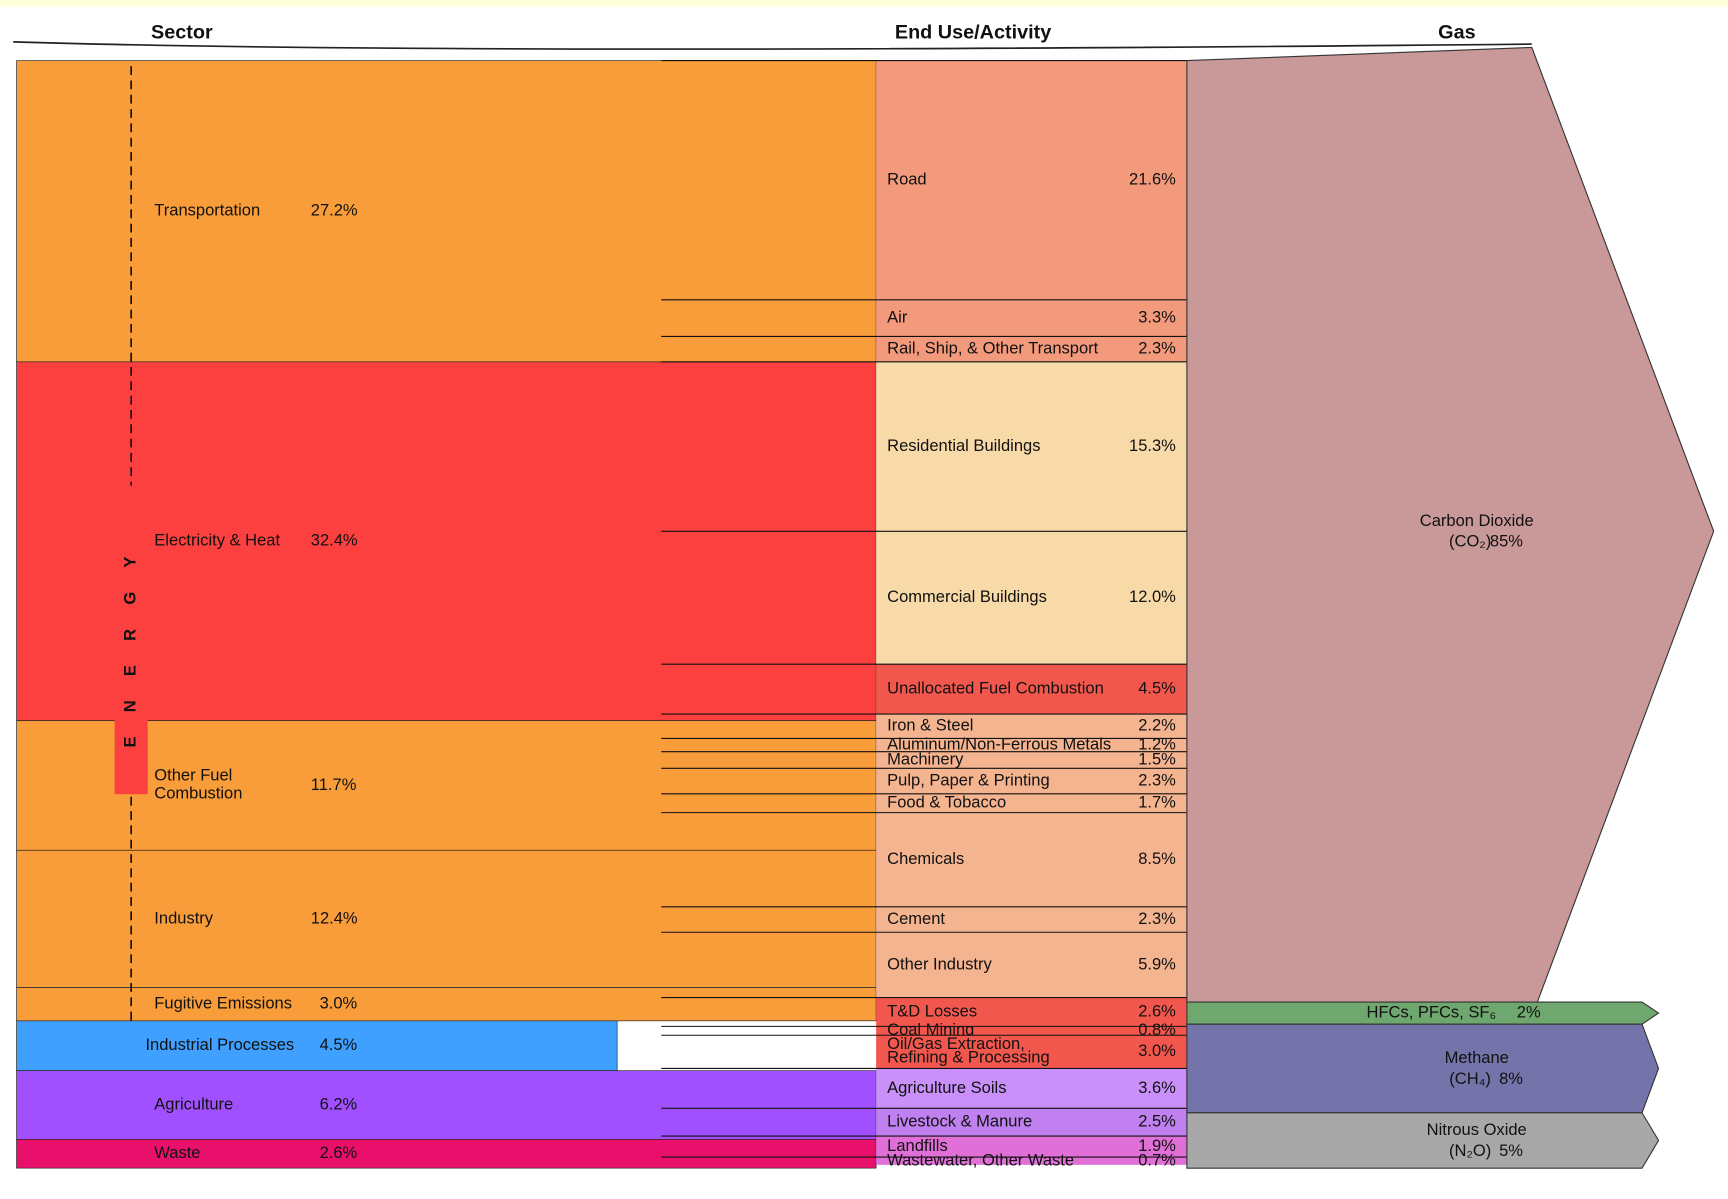  I want to click on end-use-label: Cement, so click(916, 918).